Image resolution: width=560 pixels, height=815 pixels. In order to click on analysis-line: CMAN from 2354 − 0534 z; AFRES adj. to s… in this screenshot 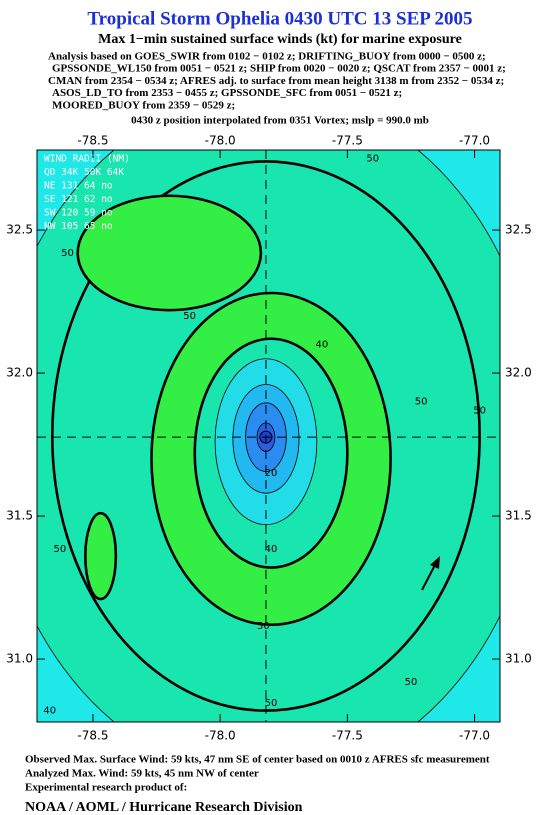, I will do `click(276, 81)`.